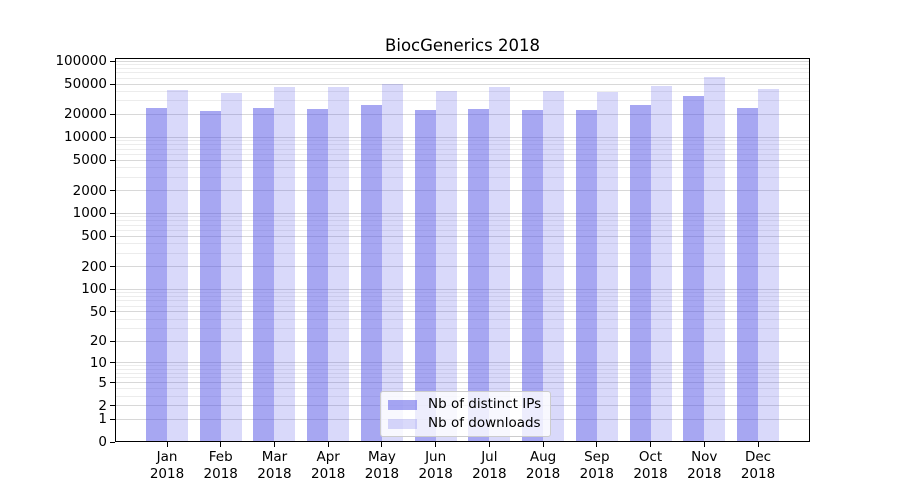 Image resolution: width=900 pixels, height=500 pixels. Describe the element at coordinates (85, 137) in the screenshot. I see `y-tick-label: 10000` at that location.